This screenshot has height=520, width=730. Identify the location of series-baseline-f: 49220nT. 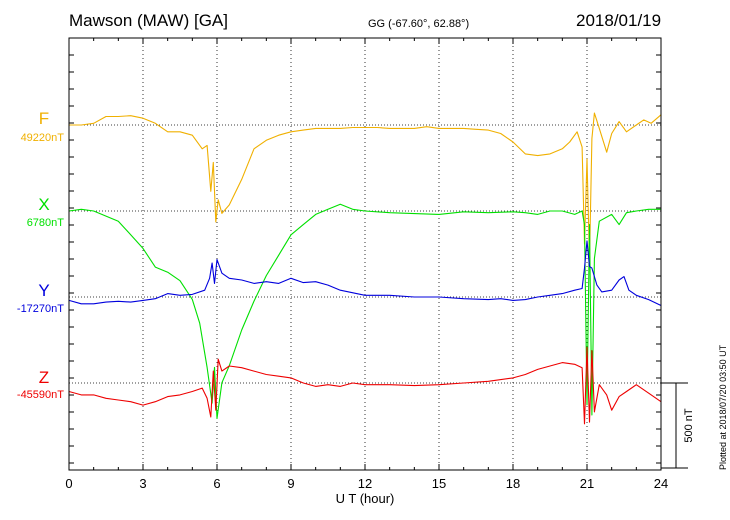
(43, 138).